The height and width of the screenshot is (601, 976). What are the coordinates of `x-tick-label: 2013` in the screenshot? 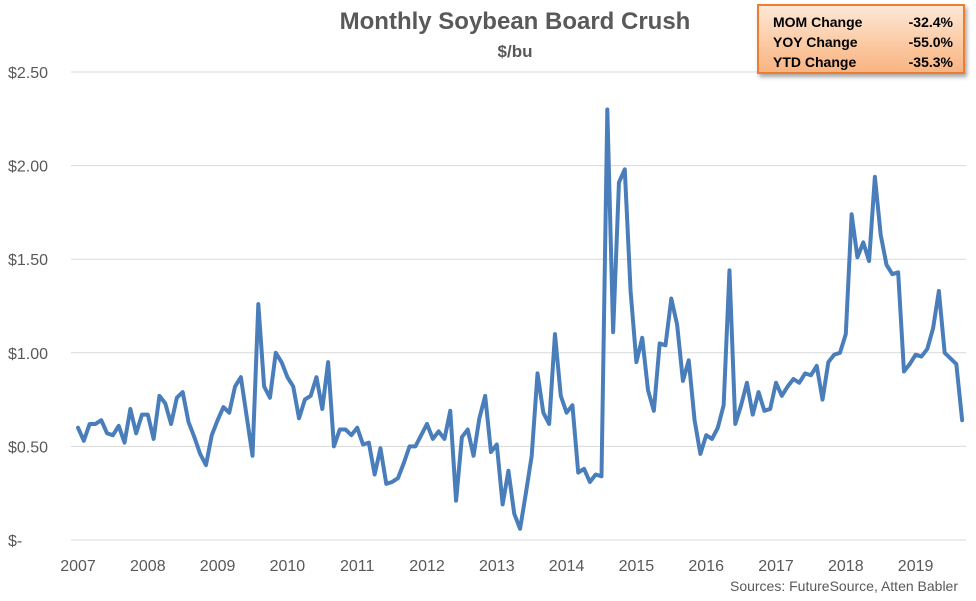 It's located at (497, 566).